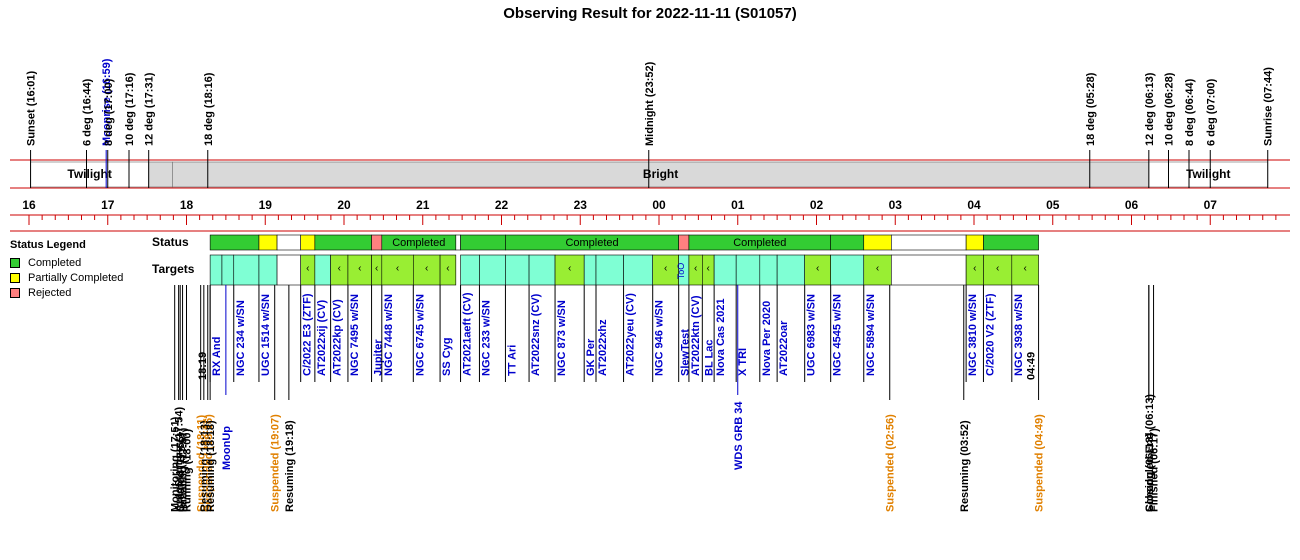  I want to click on window-time-label: 18:19, so click(203, 366).